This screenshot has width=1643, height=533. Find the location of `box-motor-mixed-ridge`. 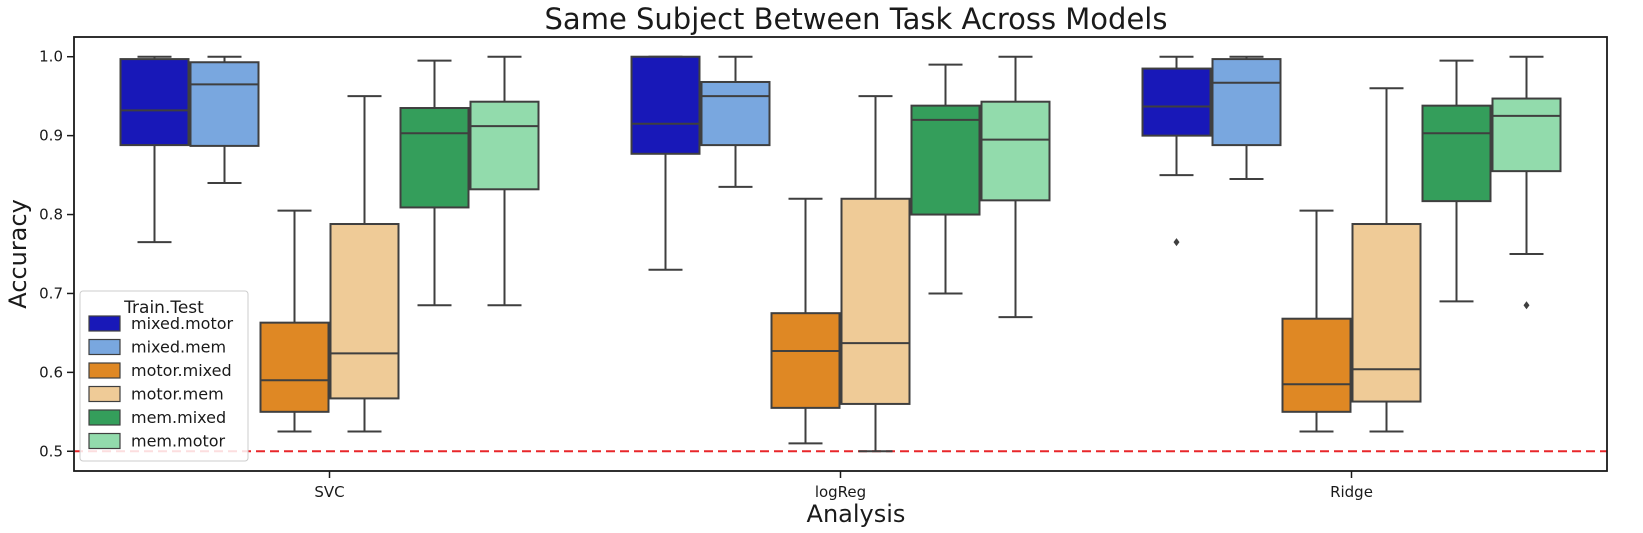

box-motor-mixed-ridge is located at coordinates (1316, 321).